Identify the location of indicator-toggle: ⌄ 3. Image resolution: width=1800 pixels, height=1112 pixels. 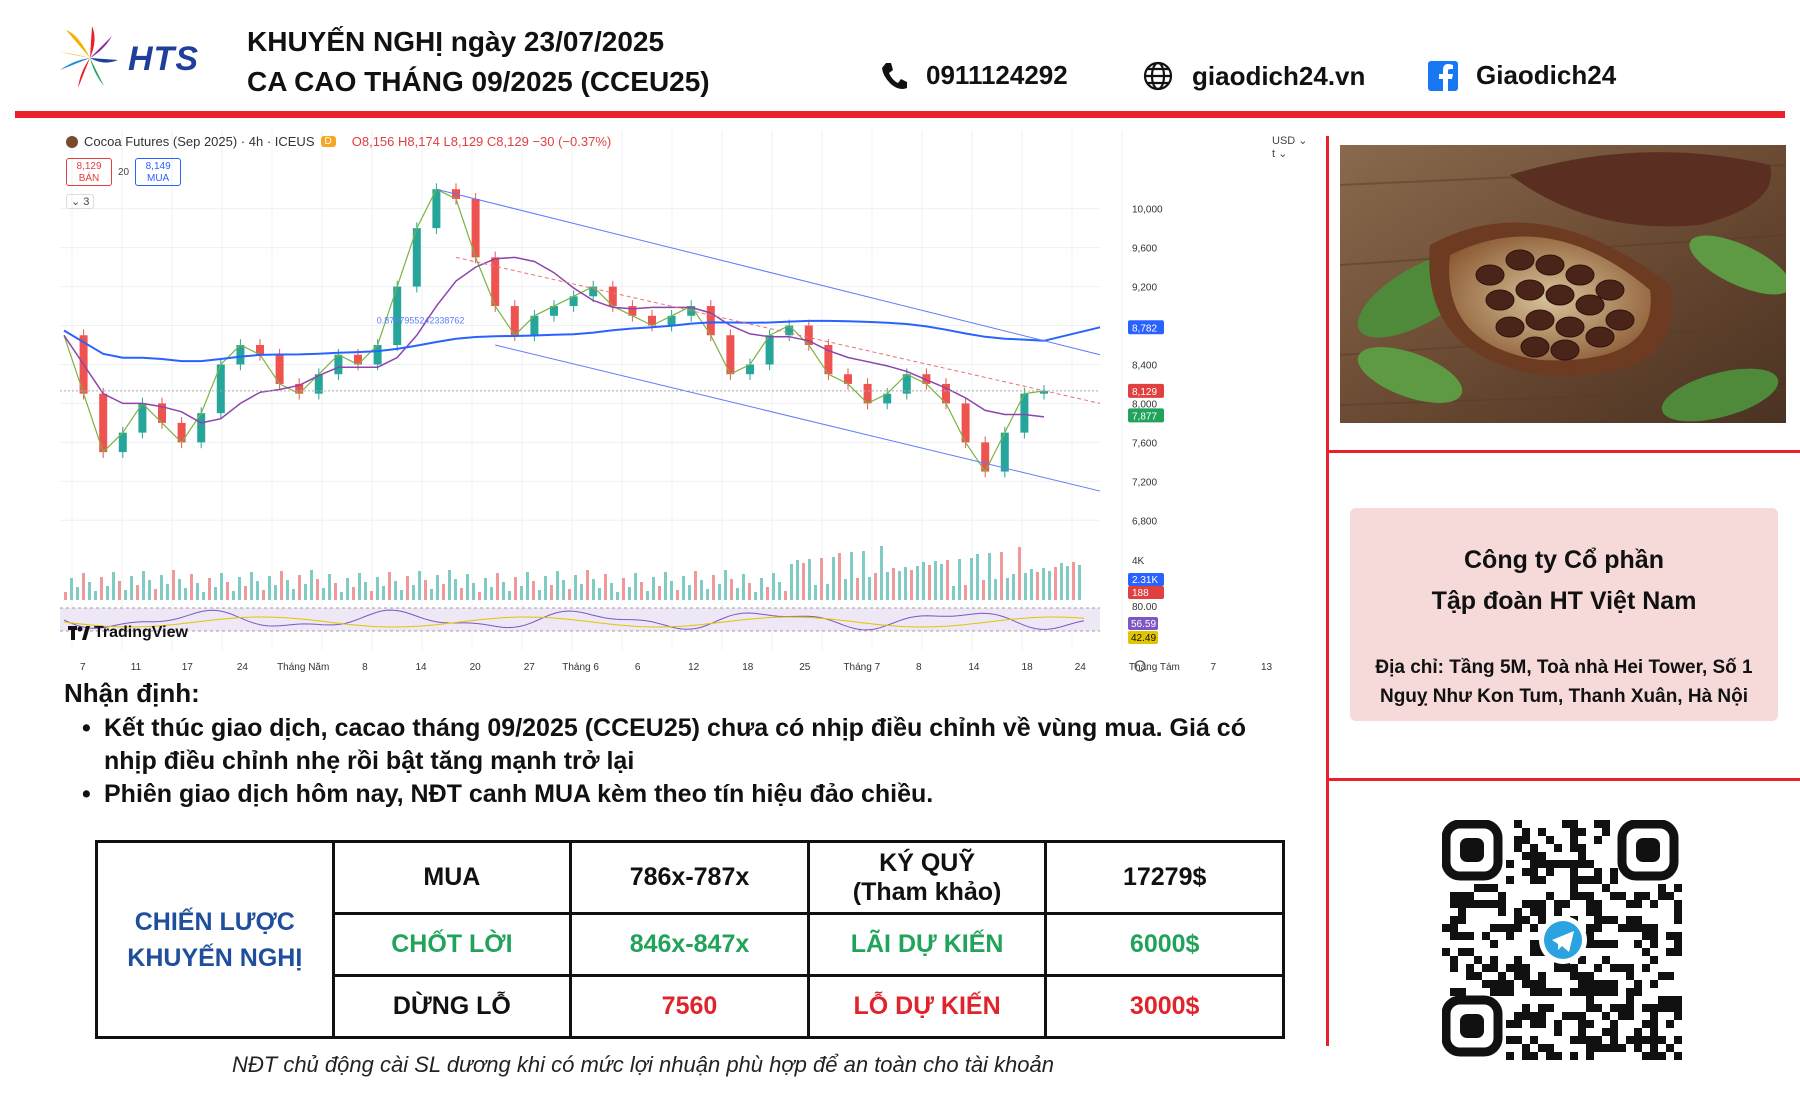
(80, 201).